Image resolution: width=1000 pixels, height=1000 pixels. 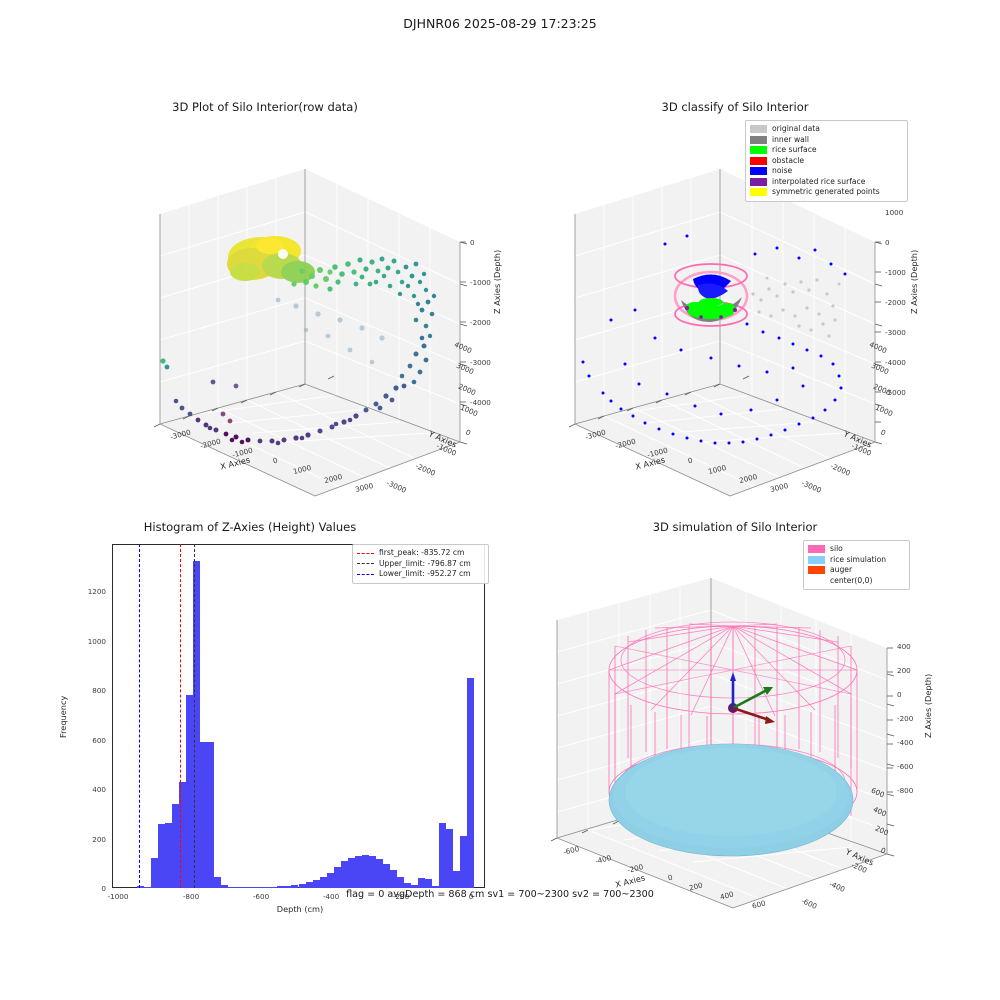 What do you see at coordinates (826, 129) in the screenshot?
I see `legend-item-original-data: original data` at bounding box center [826, 129].